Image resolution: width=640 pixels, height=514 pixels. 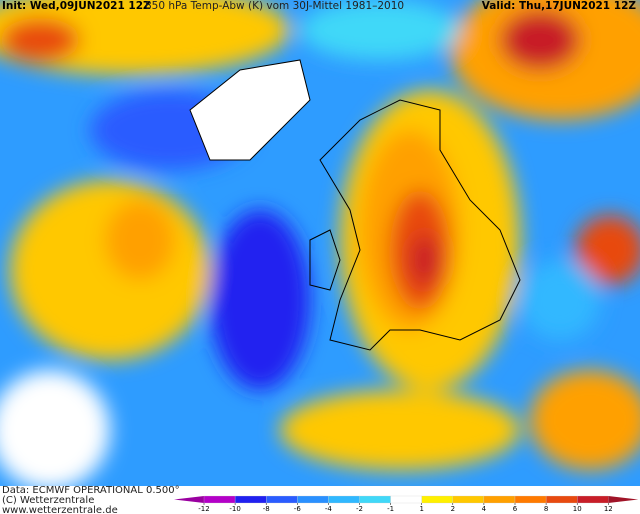 What do you see at coordinates (453, 509) in the screenshot?
I see `colorbar-tick-label: 2` at bounding box center [453, 509].